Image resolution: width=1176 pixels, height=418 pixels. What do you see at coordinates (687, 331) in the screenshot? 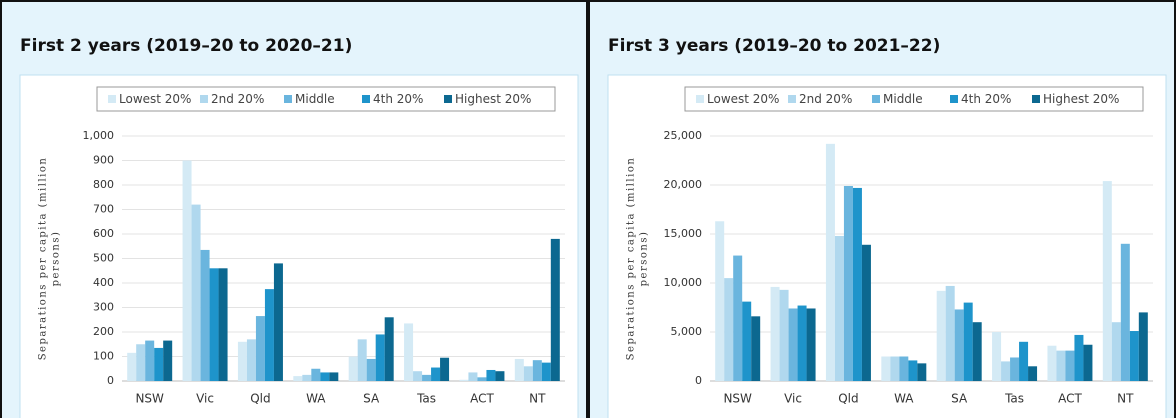
I see `y-tick-label: 5,000` at bounding box center [687, 331].